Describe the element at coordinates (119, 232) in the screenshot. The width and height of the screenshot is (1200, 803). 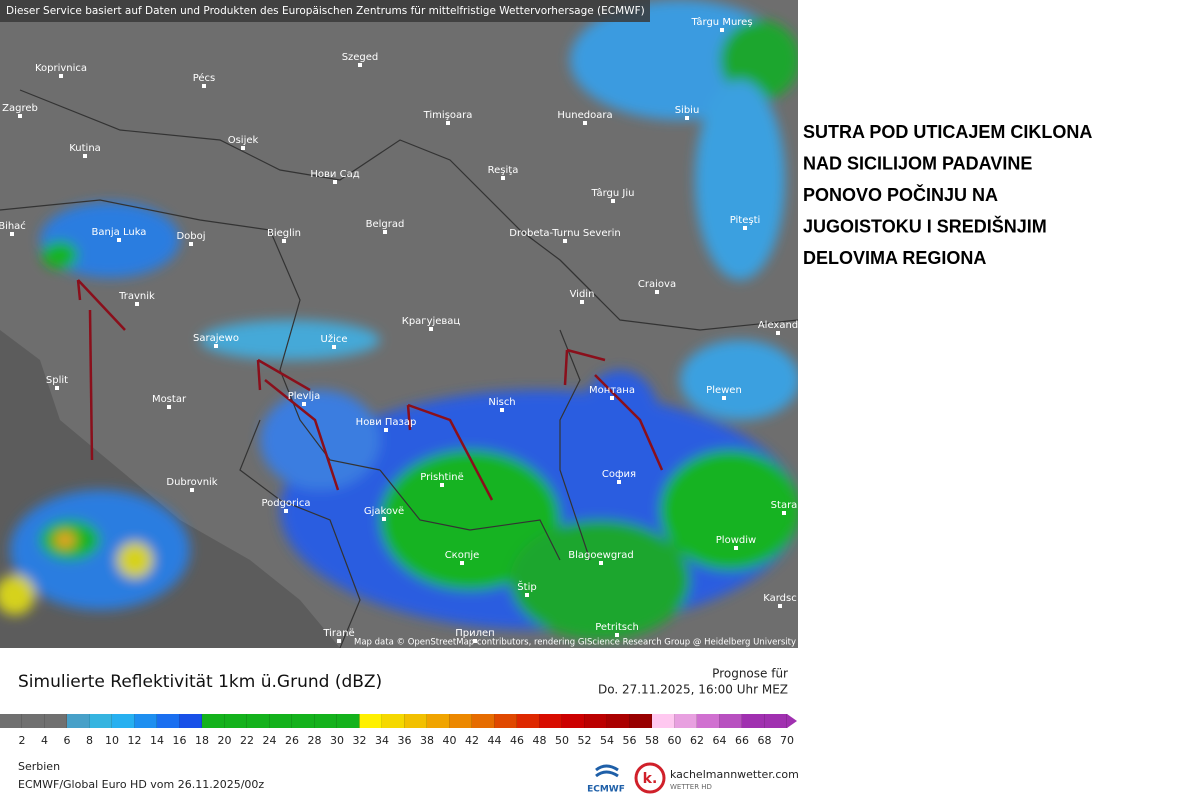
I see `city-label: Banja Luka` at that location.